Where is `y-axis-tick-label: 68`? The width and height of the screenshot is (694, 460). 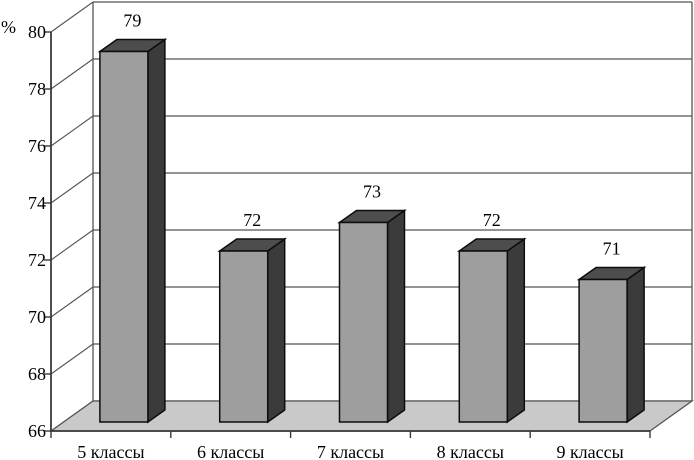
y-axis-tick-label: 68 is located at coordinates (37, 374).